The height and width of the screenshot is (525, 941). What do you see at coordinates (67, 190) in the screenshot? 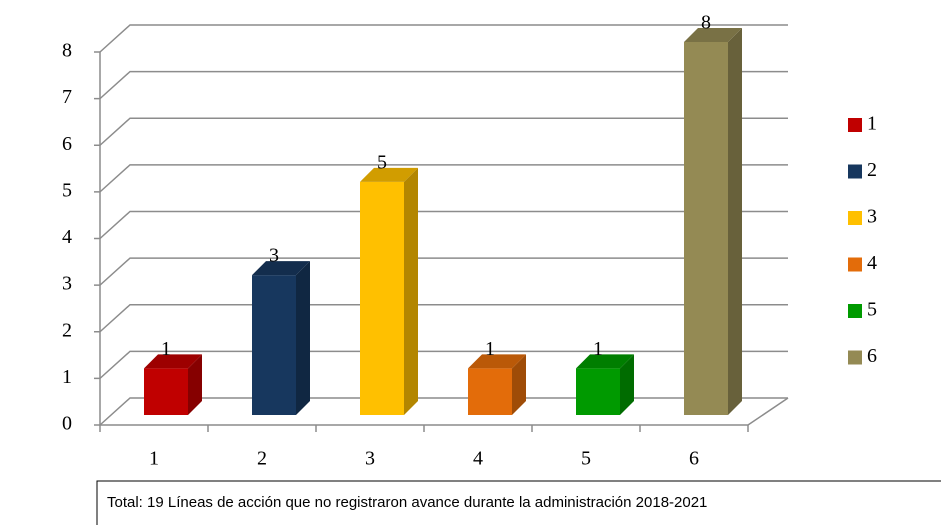
I see `y-tick-label: 5` at bounding box center [67, 190].